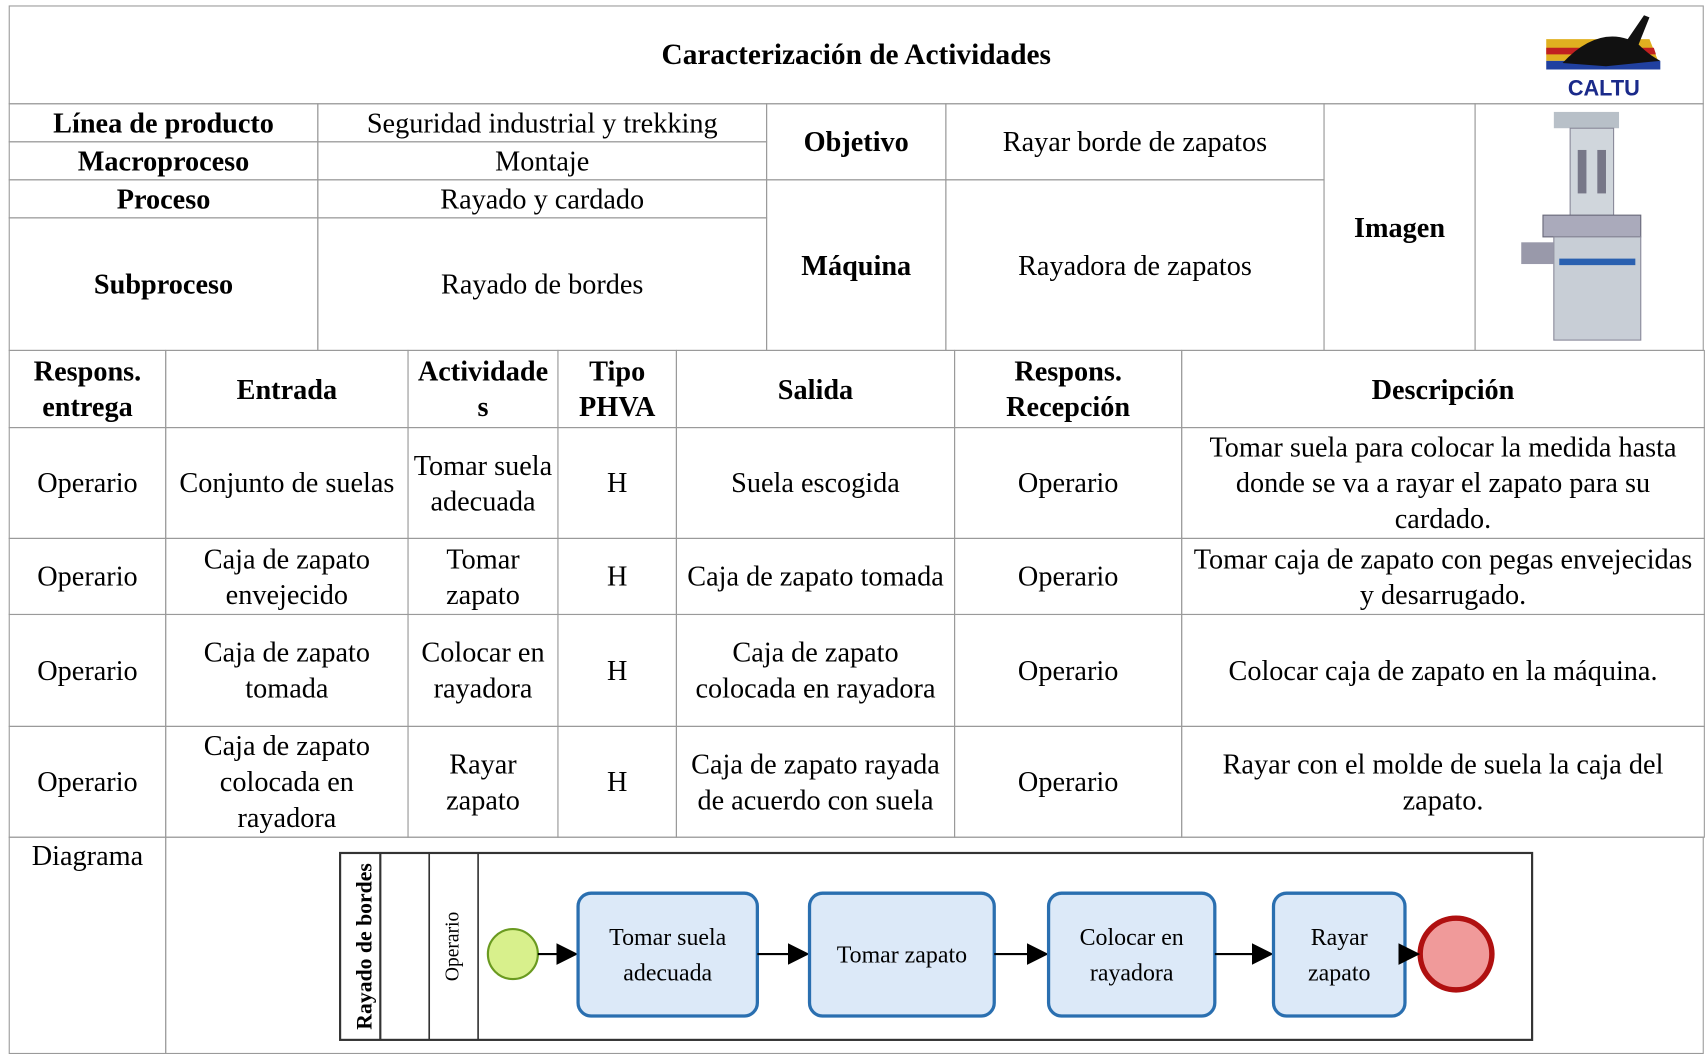 The height and width of the screenshot is (1054, 1706). What do you see at coordinates (287, 576) in the screenshot?
I see `table-cell: Caja de zapato envejecido` at bounding box center [287, 576].